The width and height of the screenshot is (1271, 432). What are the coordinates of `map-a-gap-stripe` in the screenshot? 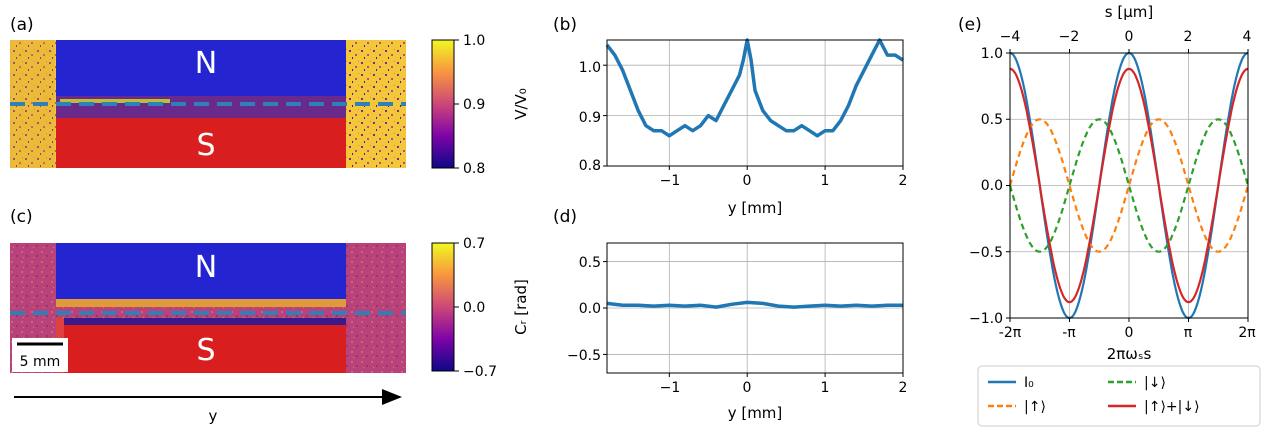 It's located at (115, 101).